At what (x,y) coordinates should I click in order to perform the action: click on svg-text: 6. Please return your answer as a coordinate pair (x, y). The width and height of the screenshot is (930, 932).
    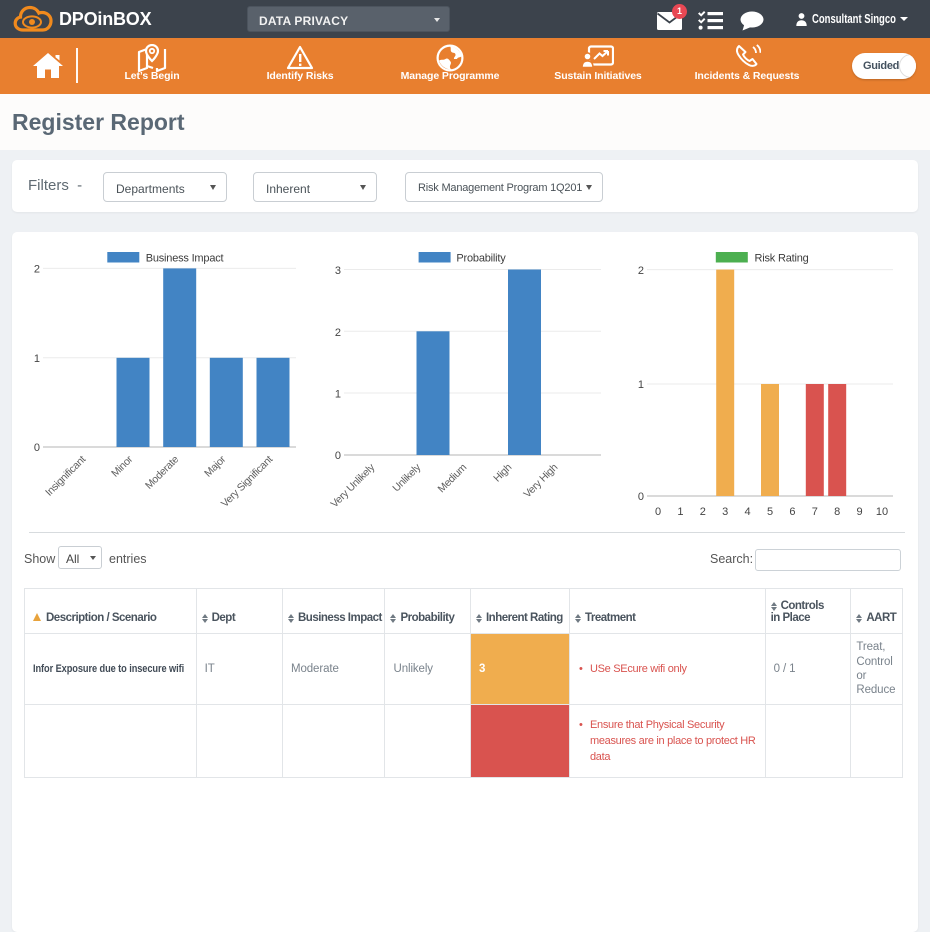
    Looking at the image, I should click on (792, 512).